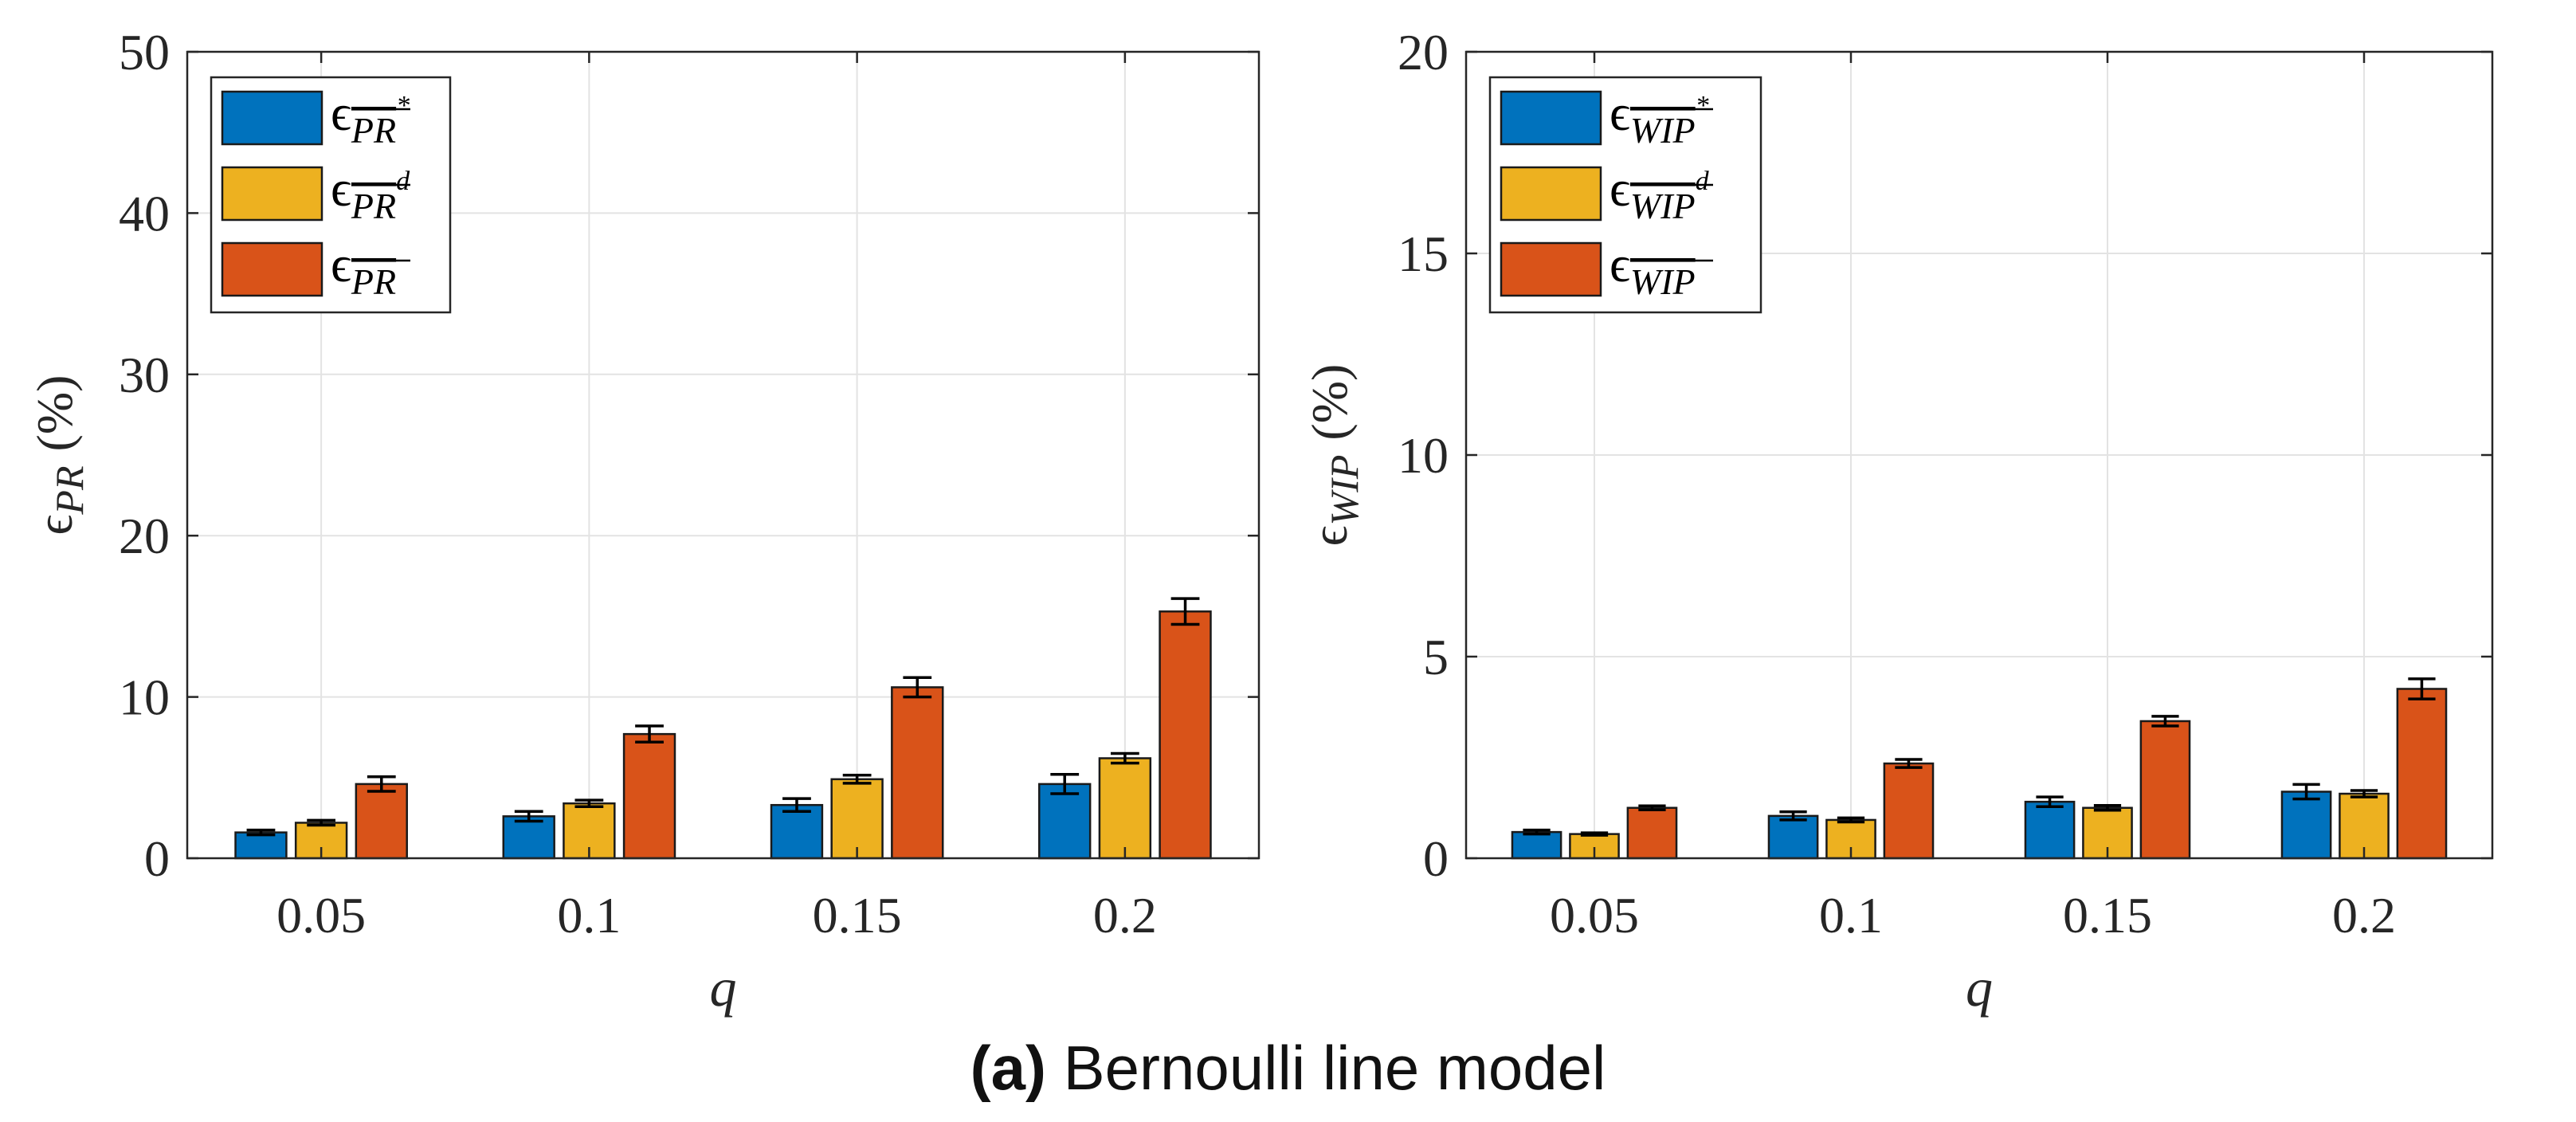 The image size is (2576, 1122). I want to click on y-tick-label: 30, so click(144, 375).